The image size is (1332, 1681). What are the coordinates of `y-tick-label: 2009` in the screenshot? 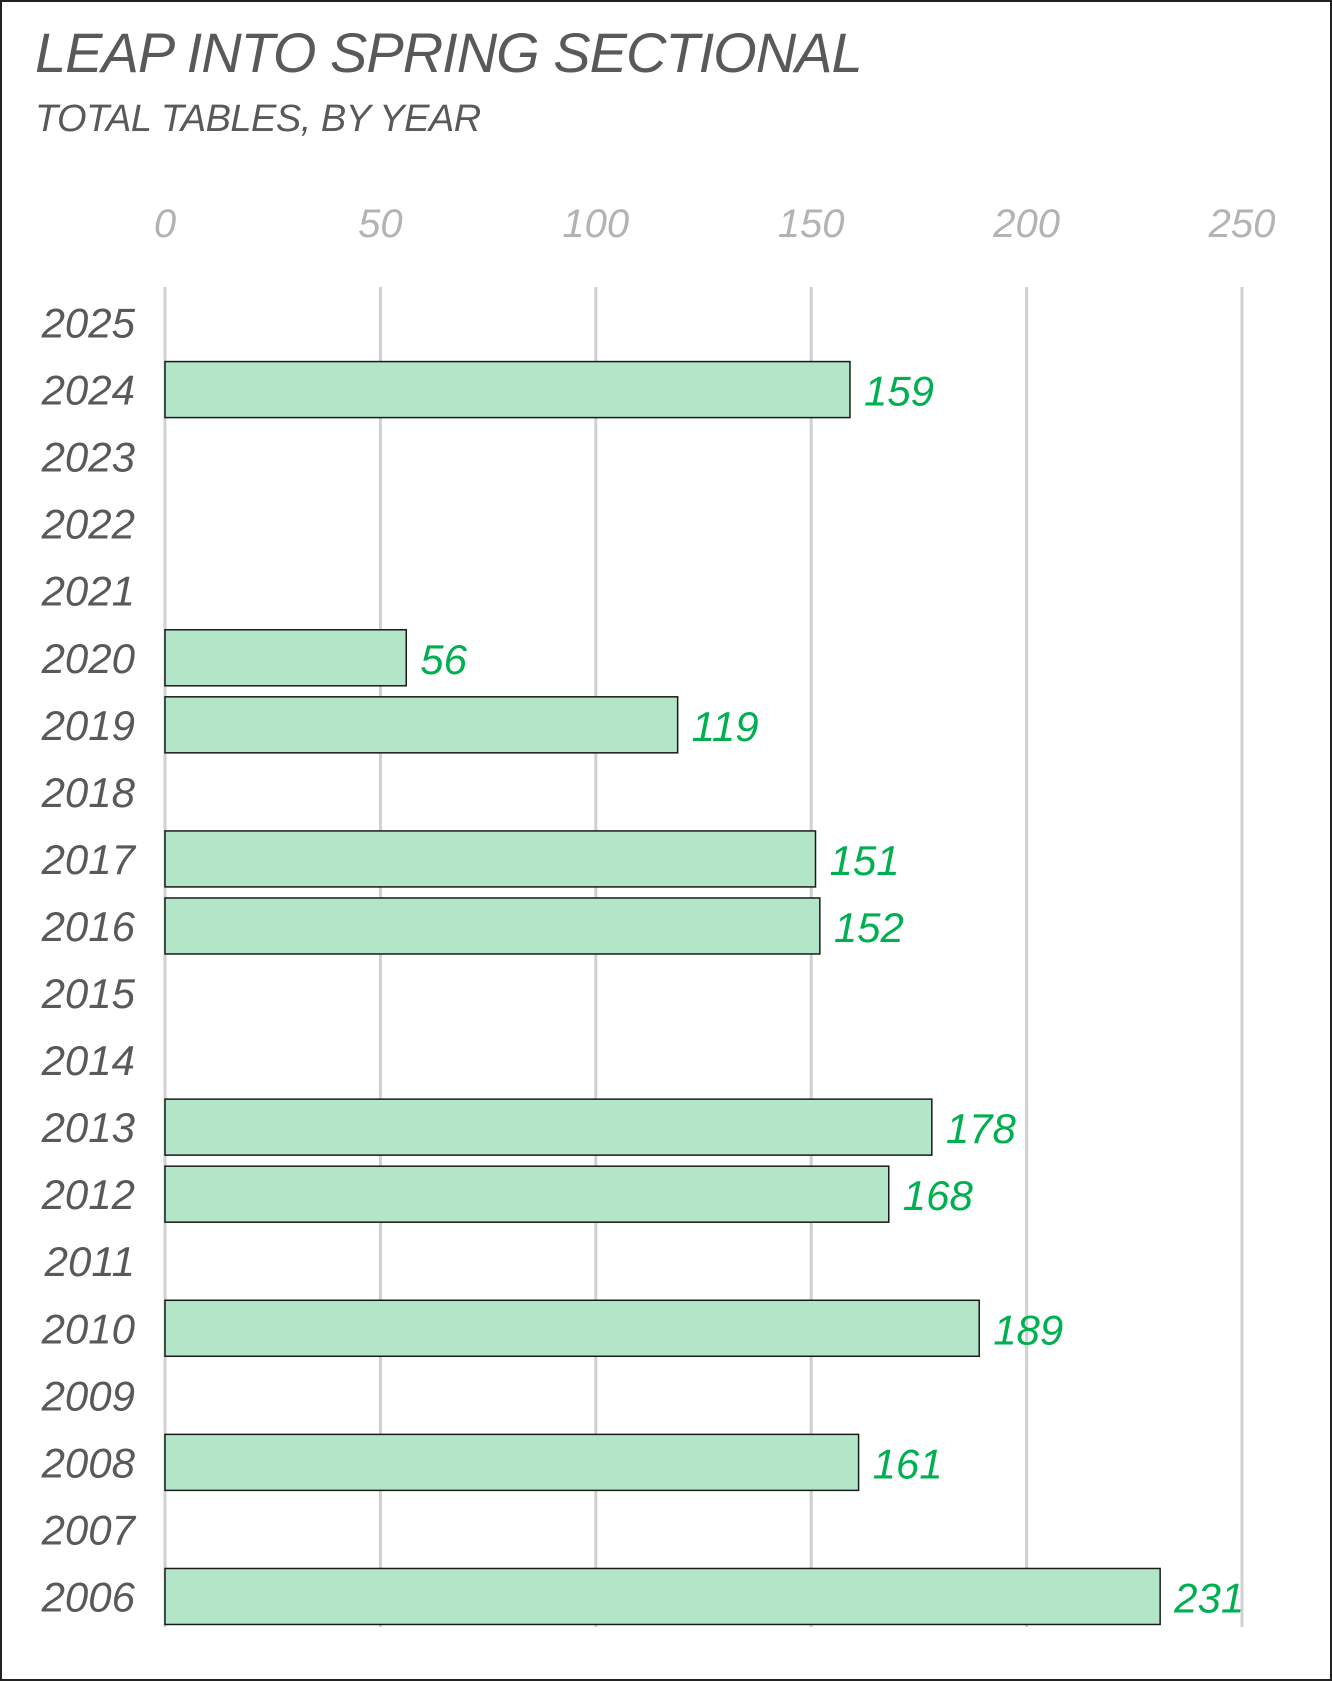 It's located at (88, 1395).